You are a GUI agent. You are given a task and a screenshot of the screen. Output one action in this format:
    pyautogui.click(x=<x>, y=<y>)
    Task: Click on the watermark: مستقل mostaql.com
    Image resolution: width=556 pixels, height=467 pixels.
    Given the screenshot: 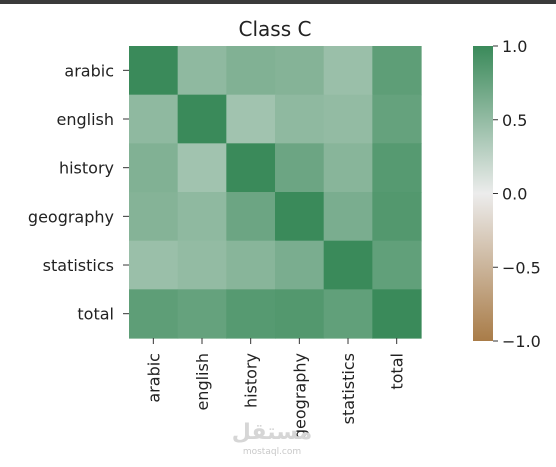 What is the action you would take?
    pyautogui.click(x=272, y=440)
    